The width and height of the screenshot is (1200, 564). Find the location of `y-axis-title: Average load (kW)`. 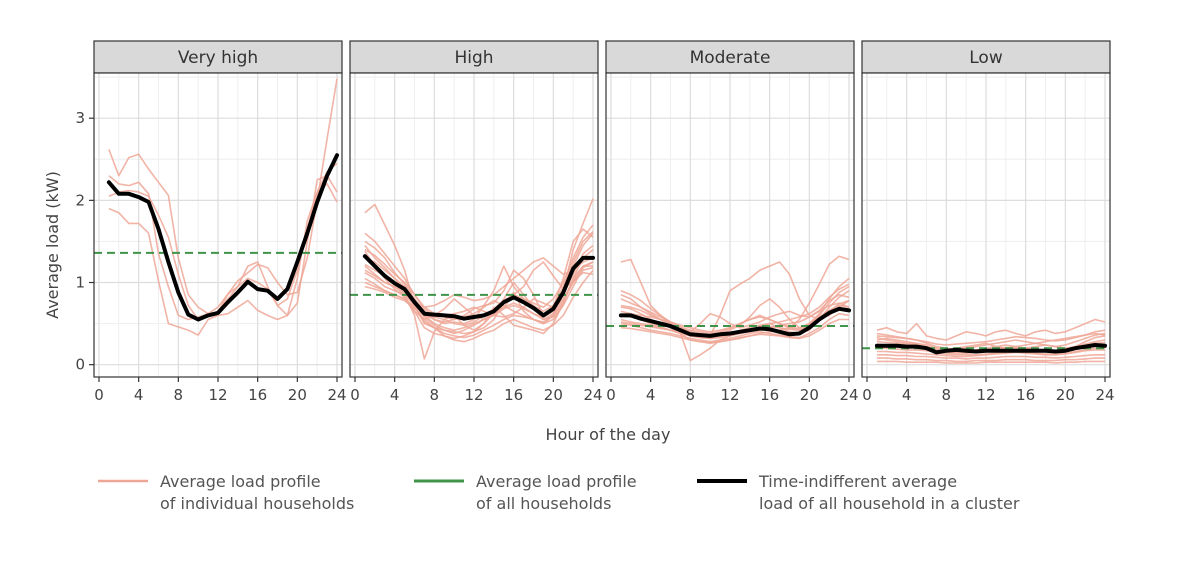

y-axis-title: Average load (kW) is located at coordinates (52, 245).